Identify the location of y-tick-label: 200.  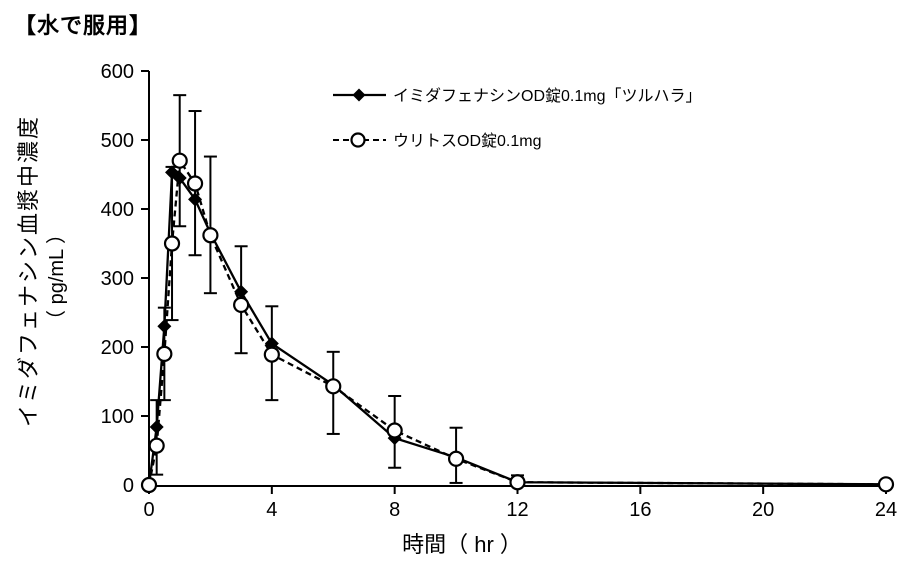
(117, 348).